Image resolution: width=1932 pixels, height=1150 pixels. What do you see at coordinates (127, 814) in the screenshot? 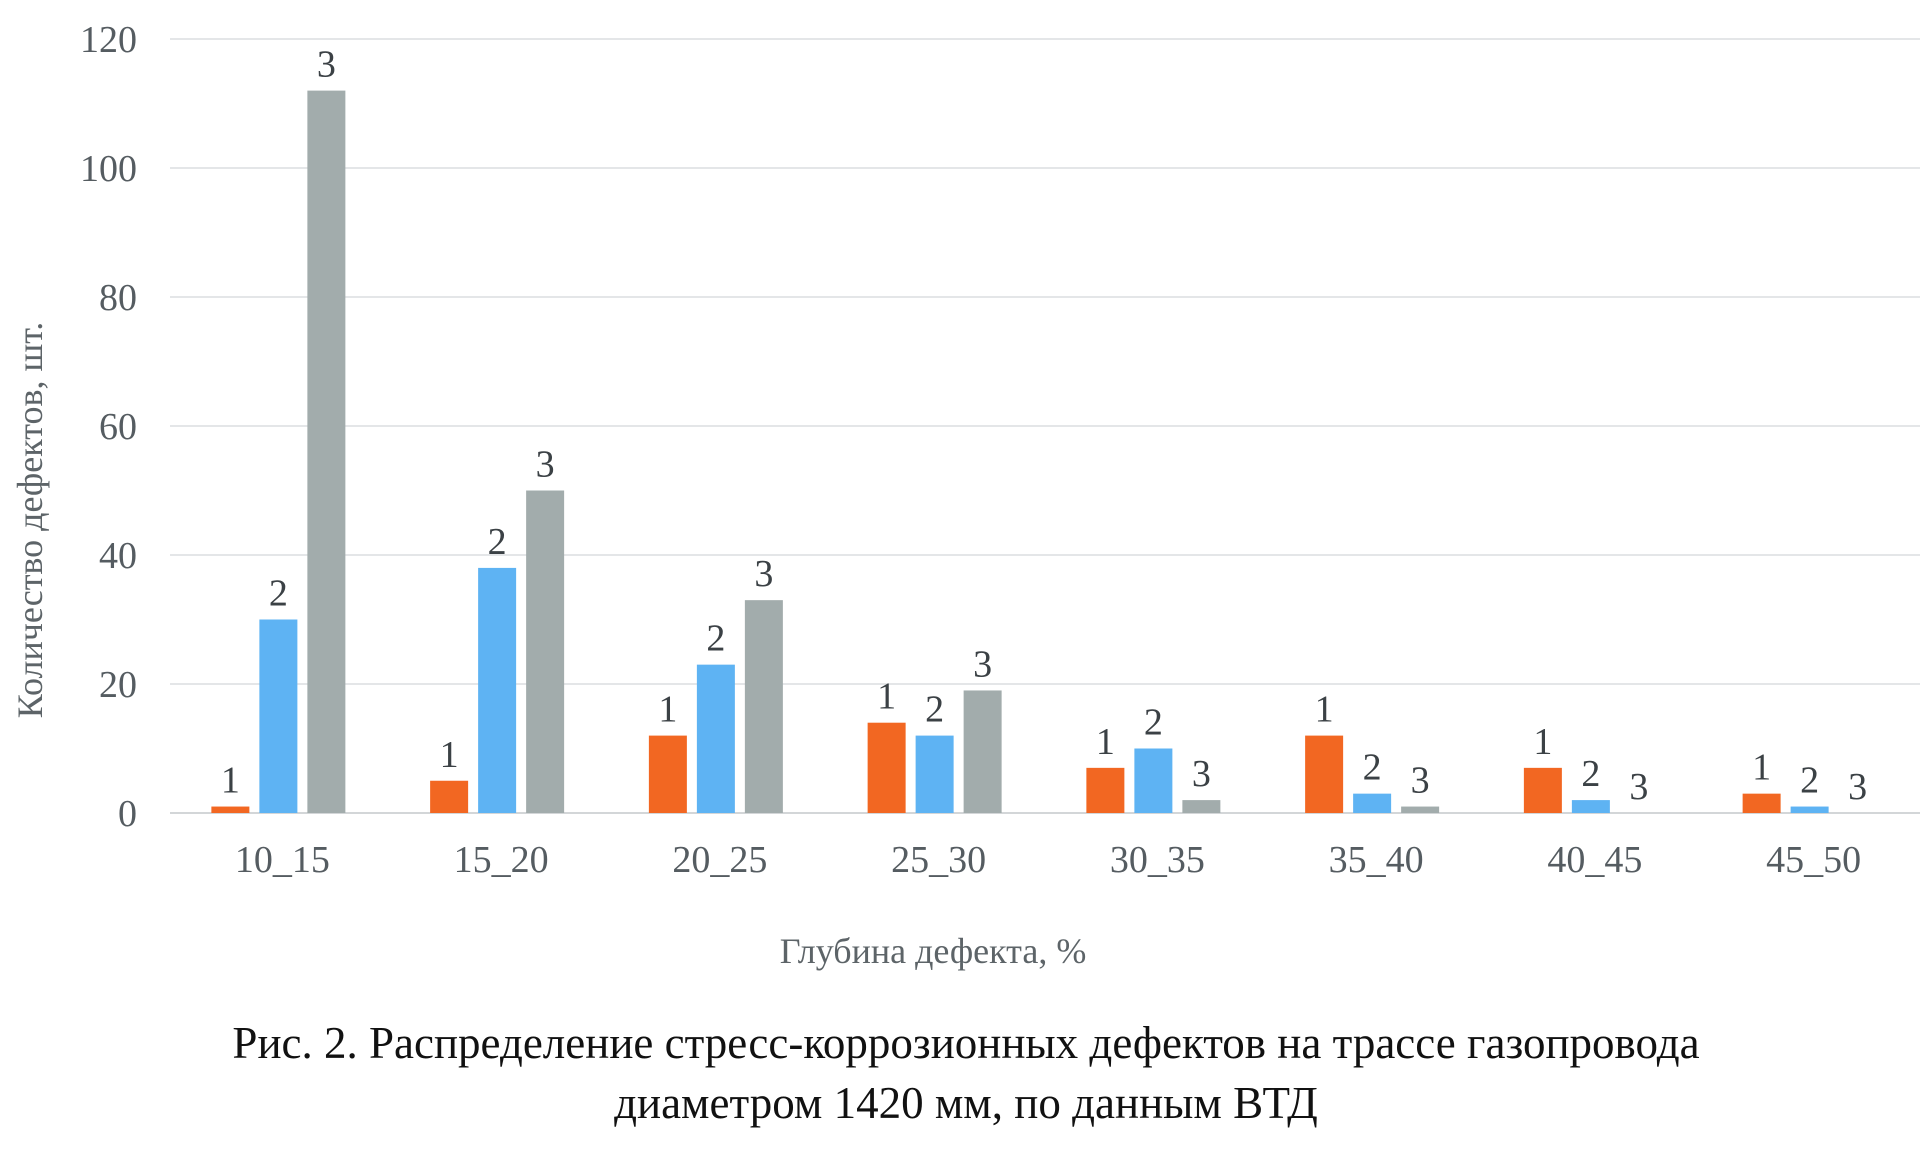
I see `y-tick-label: 0` at bounding box center [127, 814].